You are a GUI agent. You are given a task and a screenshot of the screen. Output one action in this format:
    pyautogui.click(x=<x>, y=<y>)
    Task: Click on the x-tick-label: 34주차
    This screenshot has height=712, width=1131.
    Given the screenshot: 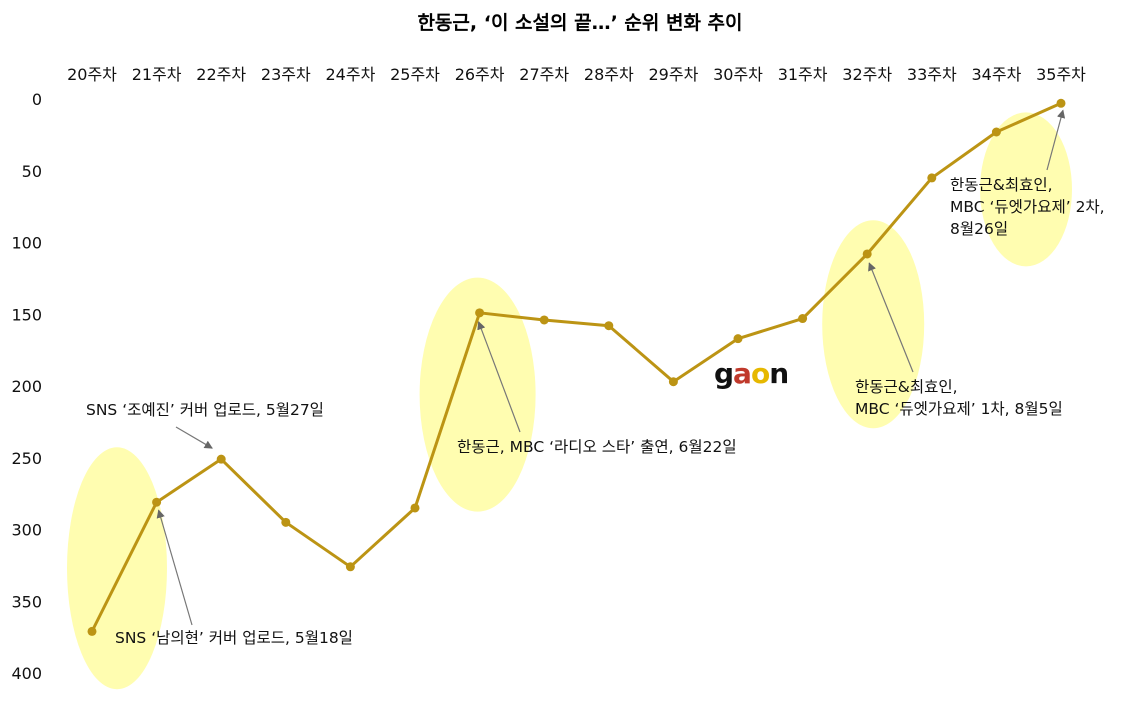 What is the action you would take?
    pyautogui.click(x=996, y=74)
    